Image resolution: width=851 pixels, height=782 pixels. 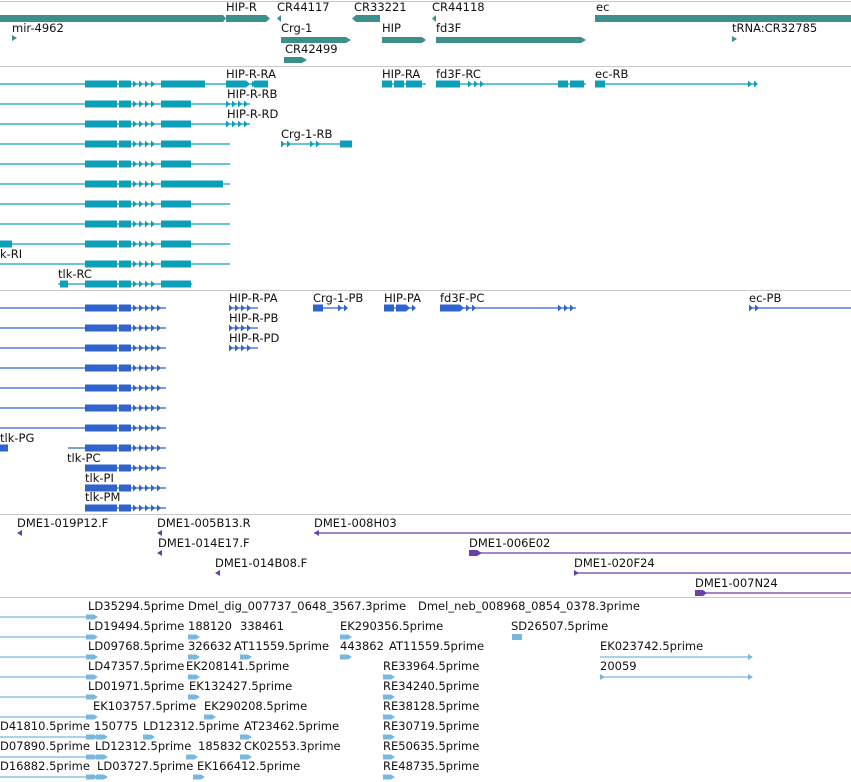 I want to click on gene-glyph, so click(x=111, y=18).